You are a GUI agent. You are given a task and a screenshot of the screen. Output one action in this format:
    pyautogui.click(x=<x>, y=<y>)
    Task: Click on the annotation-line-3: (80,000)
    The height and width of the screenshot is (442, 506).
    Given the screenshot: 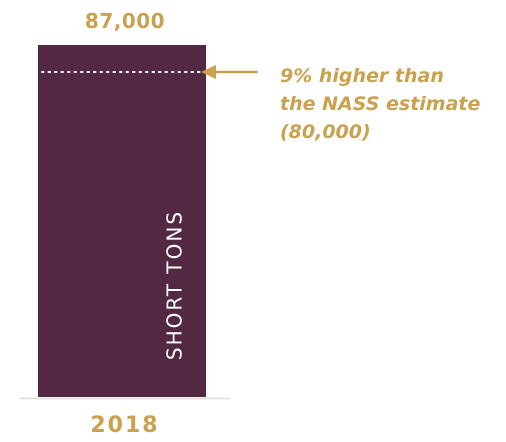 What is the action you would take?
    pyautogui.click(x=325, y=132)
    